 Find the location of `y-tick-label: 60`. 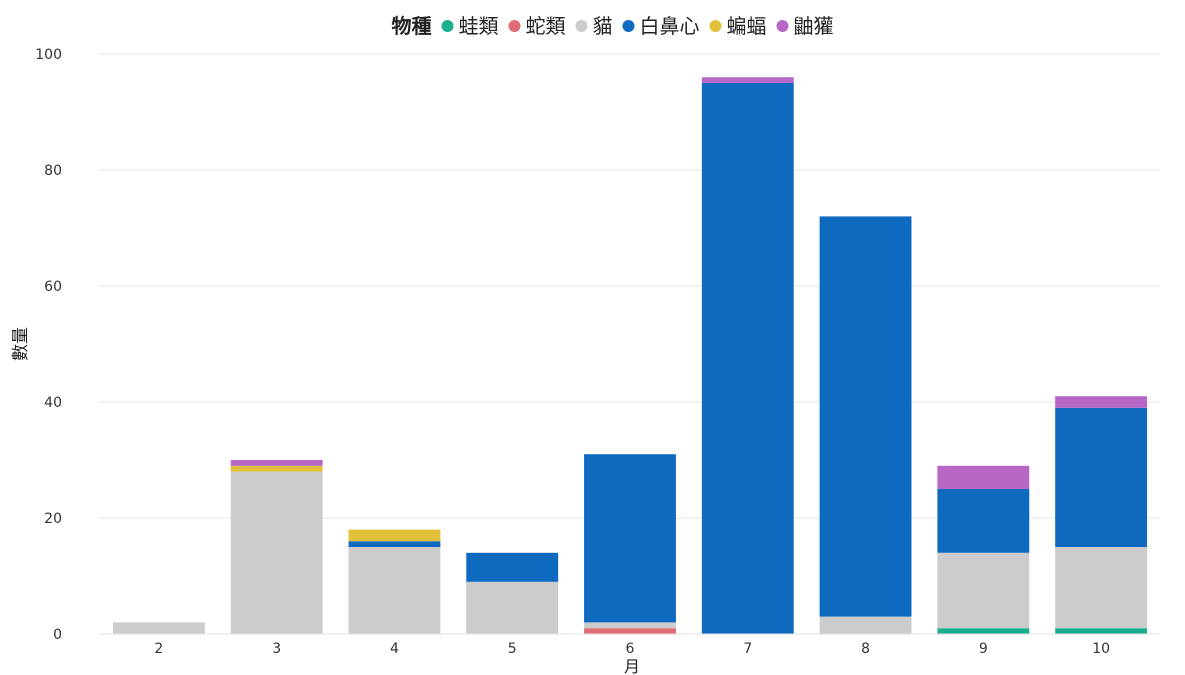

y-tick-label: 60 is located at coordinates (53, 287).